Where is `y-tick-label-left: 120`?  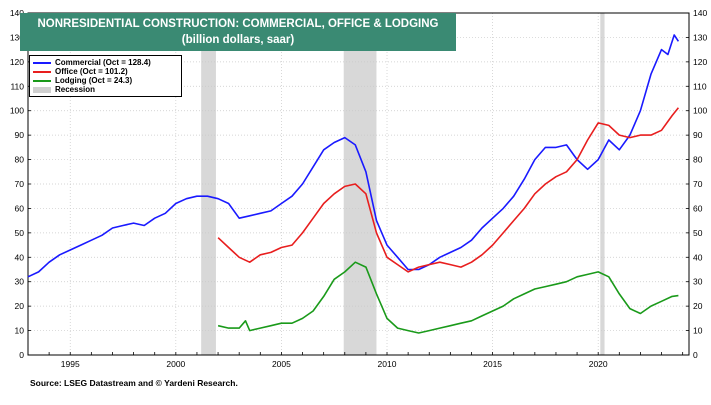 y-tick-label-left: 120 is located at coordinates (17, 62).